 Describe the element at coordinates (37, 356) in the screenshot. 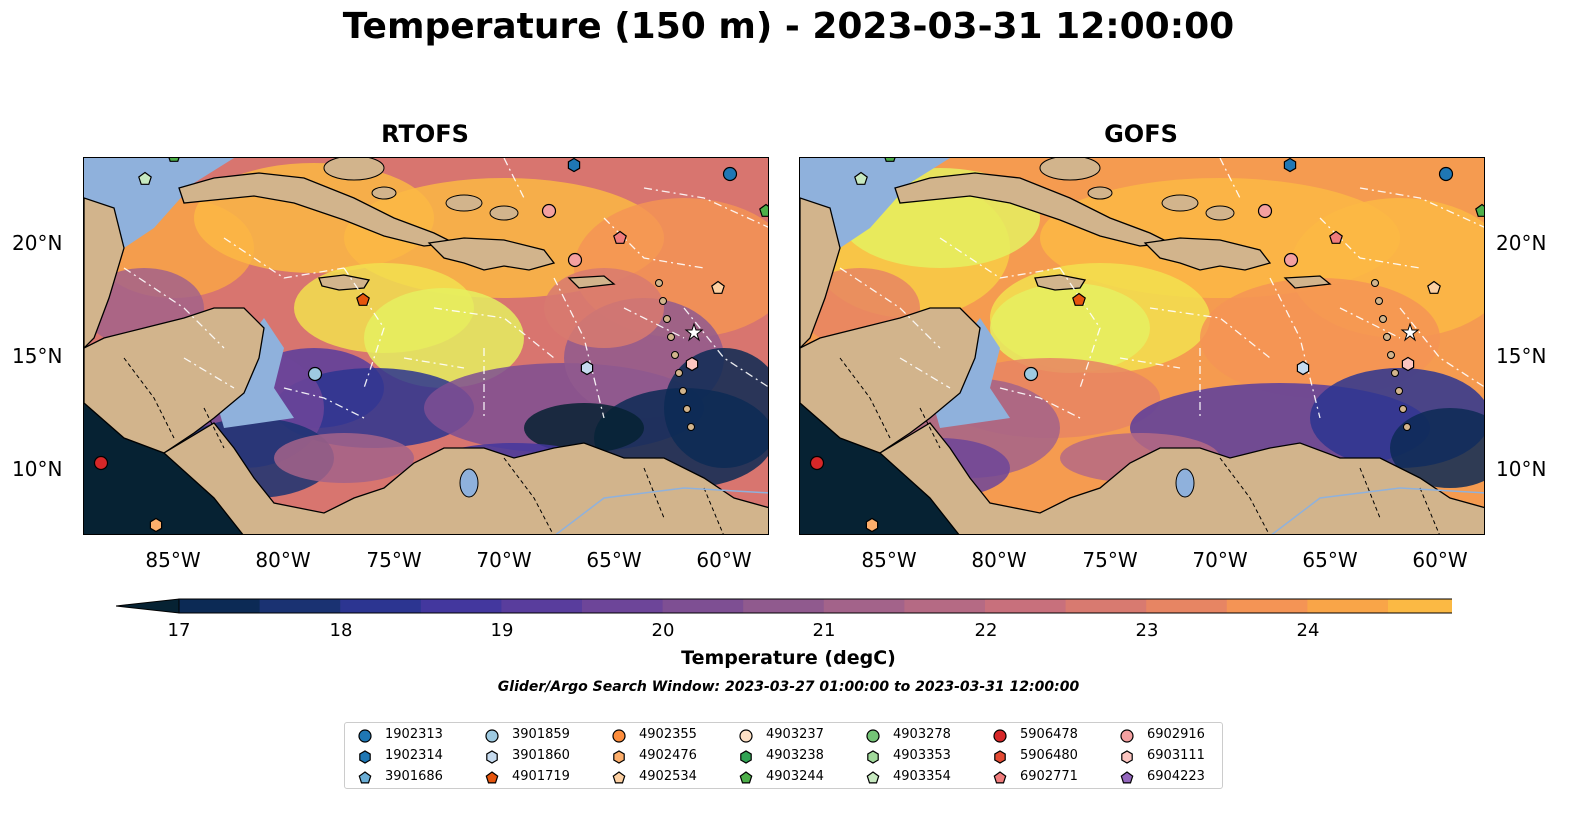

I see `y-tick-label-left: 15°N` at that location.